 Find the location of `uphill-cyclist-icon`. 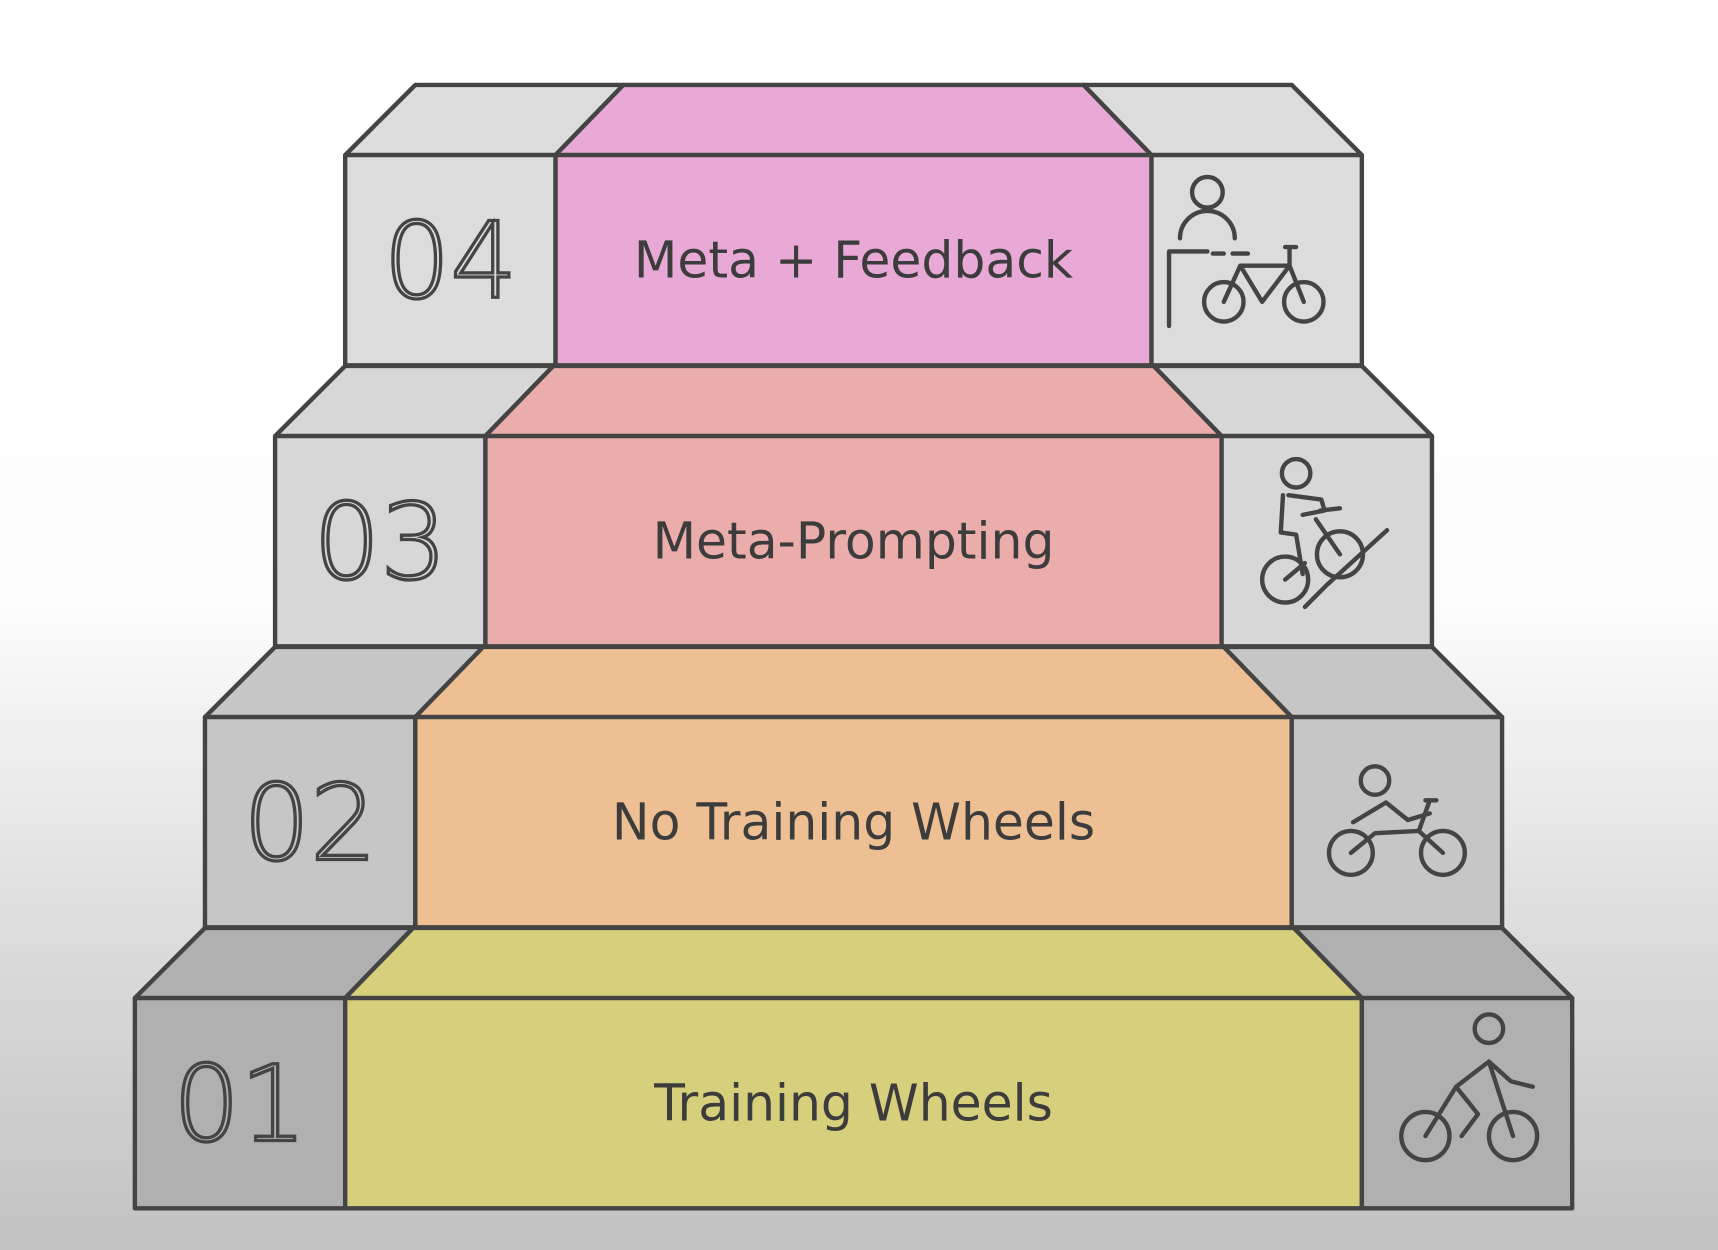

uphill-cyclist-icon is located at coordinates (1324, 533).